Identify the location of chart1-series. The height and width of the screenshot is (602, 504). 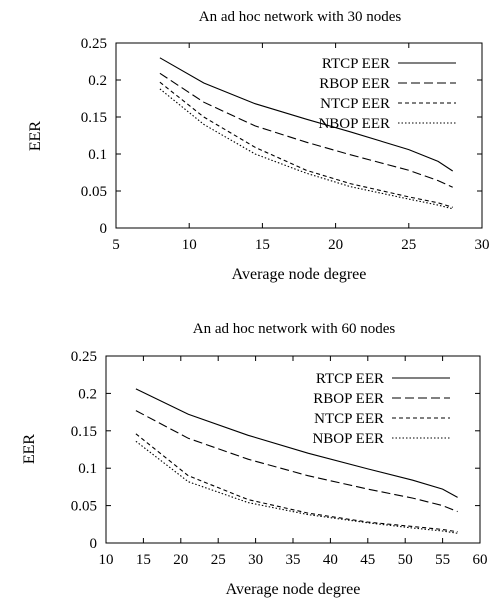
(306, 133).